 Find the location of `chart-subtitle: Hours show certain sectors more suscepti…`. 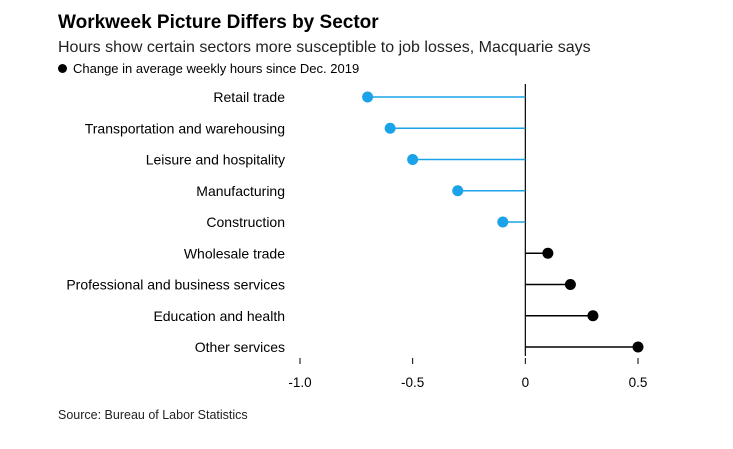

chart-subtitle: Hours show certain sectors more suscepti… is located at coordinates (324, 47).